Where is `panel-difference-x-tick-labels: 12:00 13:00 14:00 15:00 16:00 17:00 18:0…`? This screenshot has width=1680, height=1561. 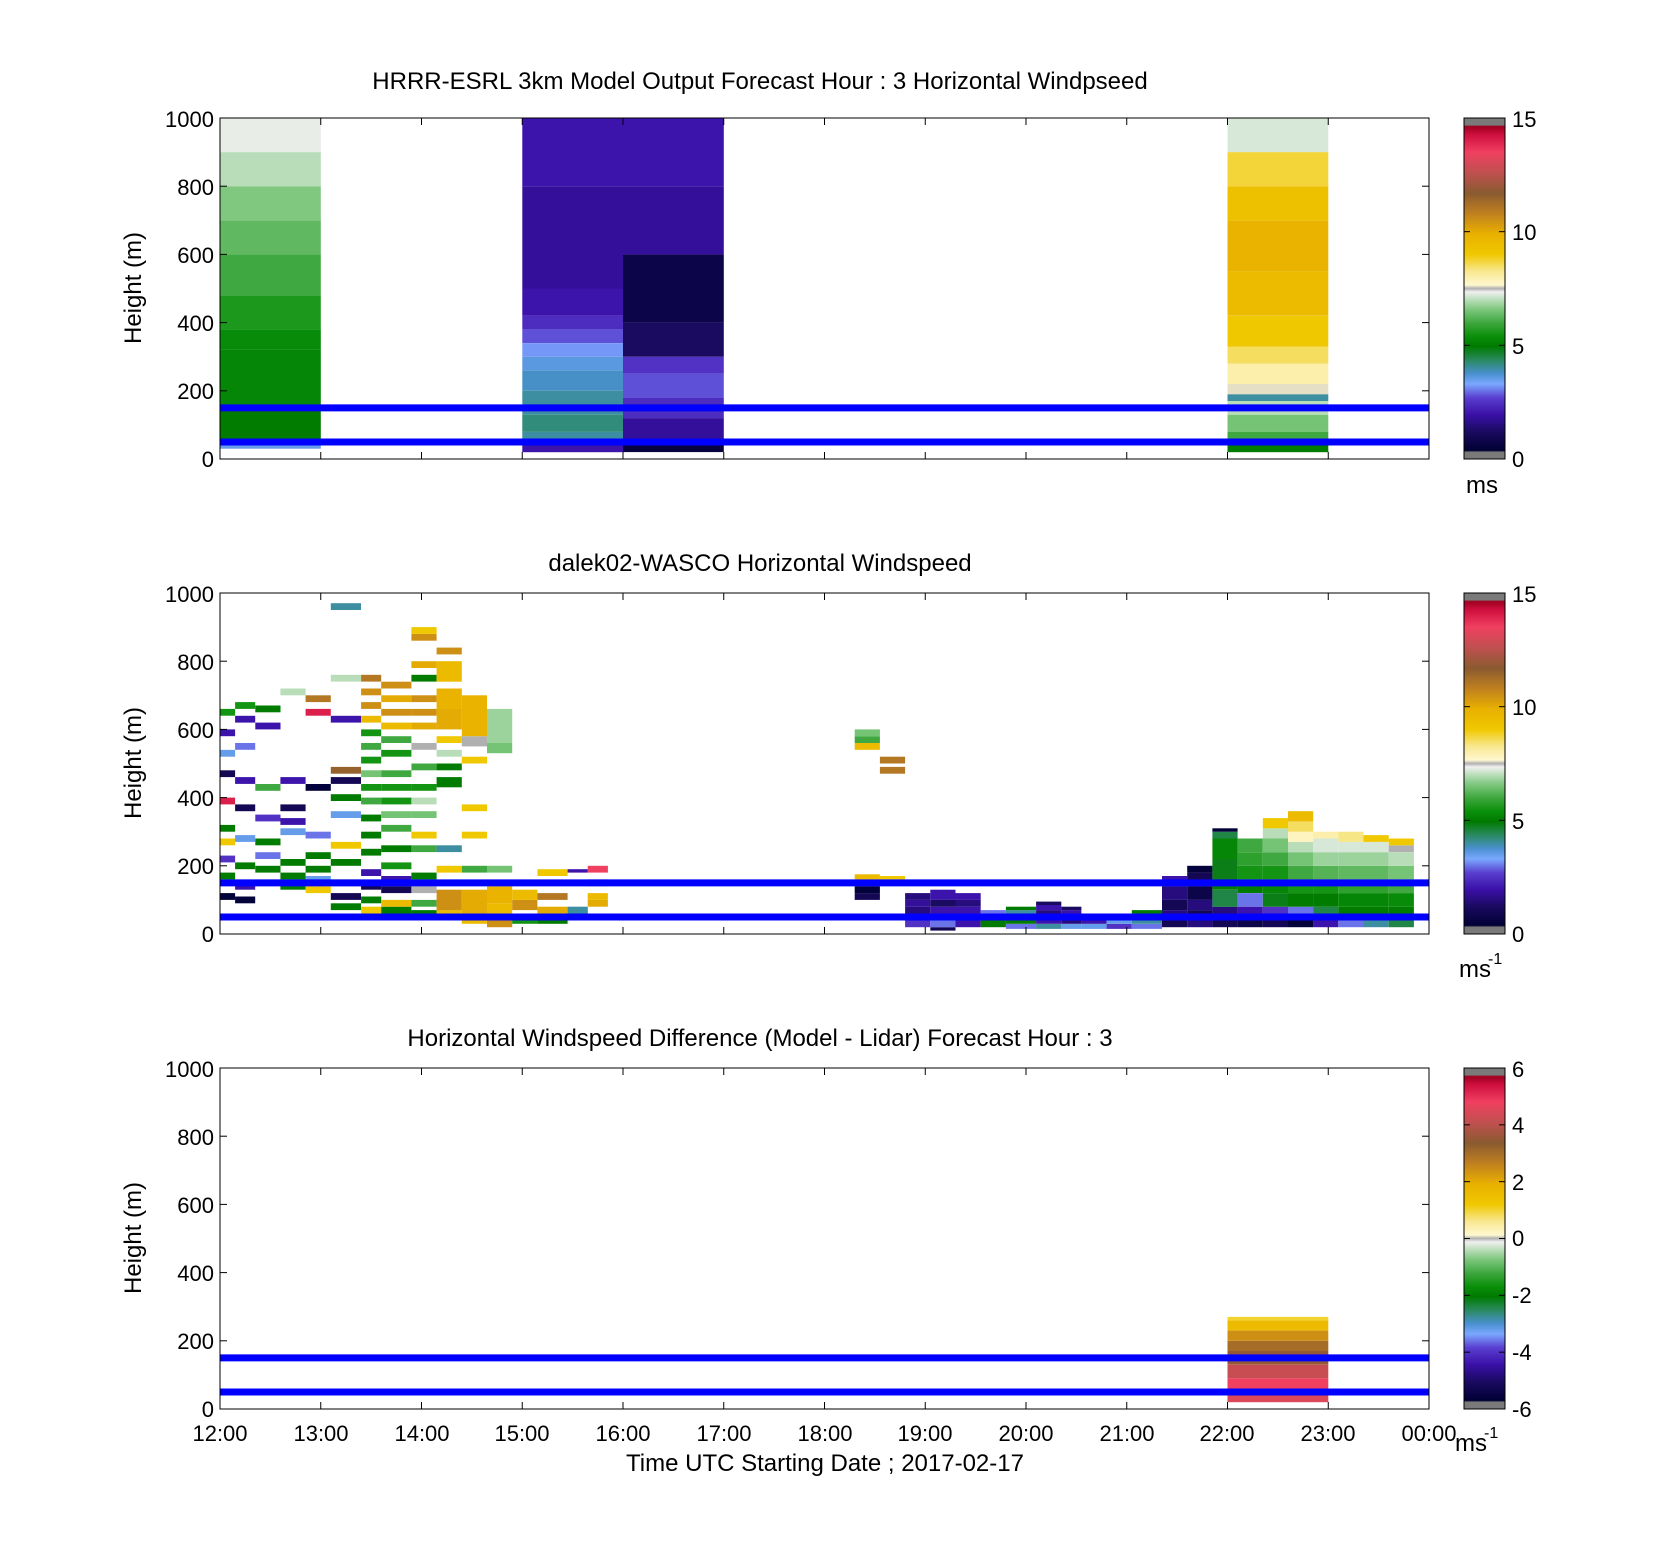
panel-difference-x-tick-labels: 12:00 13:00 14:00 15:00 16:00 17:00 18:0… is located at coordinates (824, 1433).